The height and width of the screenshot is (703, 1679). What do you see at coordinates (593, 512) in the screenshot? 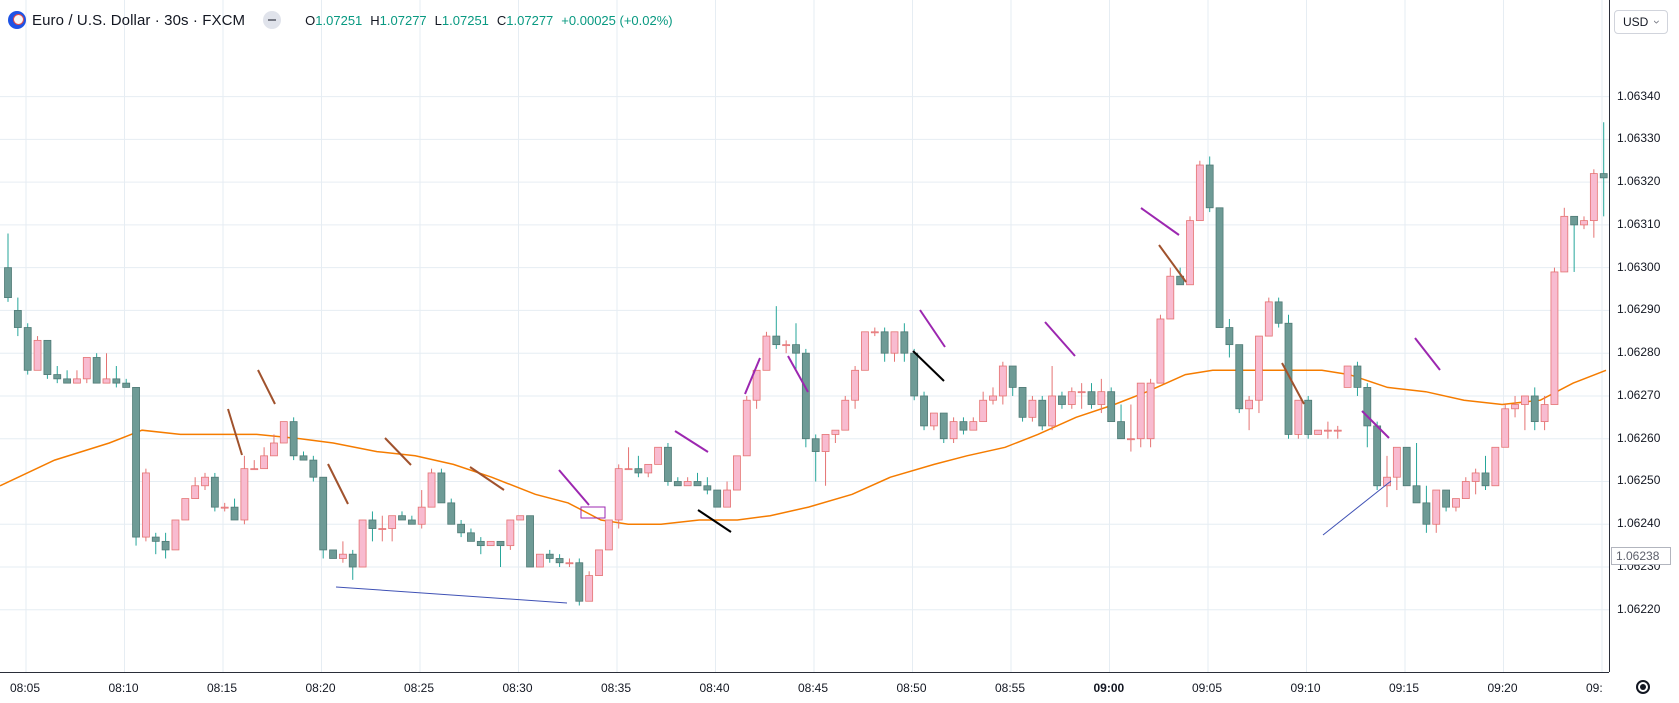
I see `rectangle-drawing` at bounding box center [593, 512].